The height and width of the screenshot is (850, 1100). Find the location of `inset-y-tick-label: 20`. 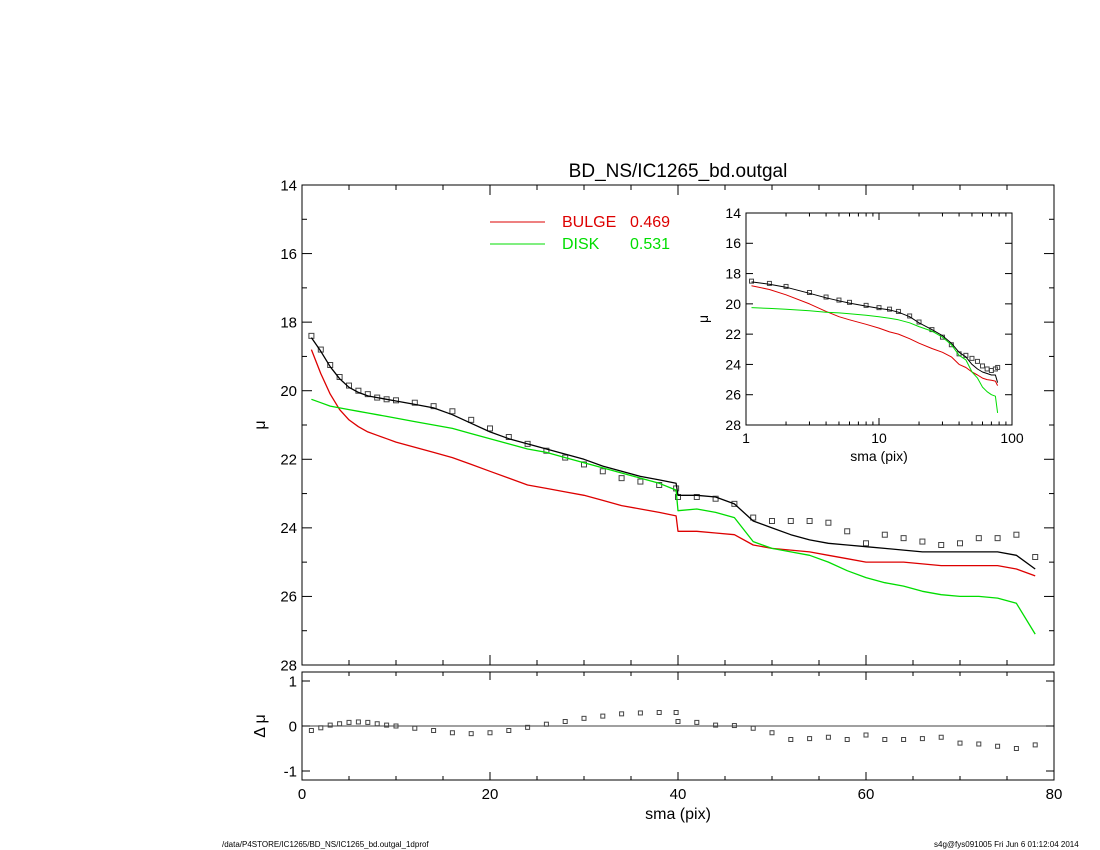

inset-y-tick-label: 20 is located at coordinates (733, 304).